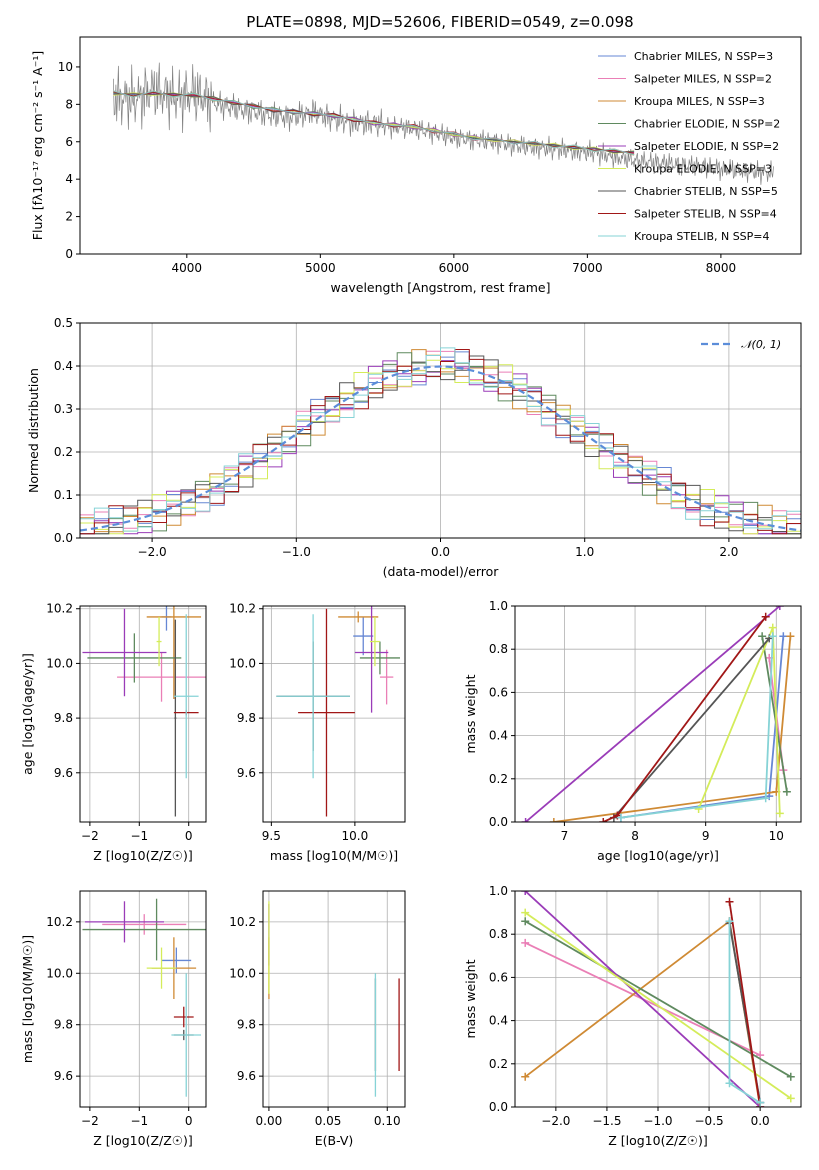 The height and width of the screenshot is (1170, 819). What do you see at coordinates (27, 999) in the screenshot?
I see `y-axis-label: mass [log10(M/M☉)]` at bounding box center [27, 999].